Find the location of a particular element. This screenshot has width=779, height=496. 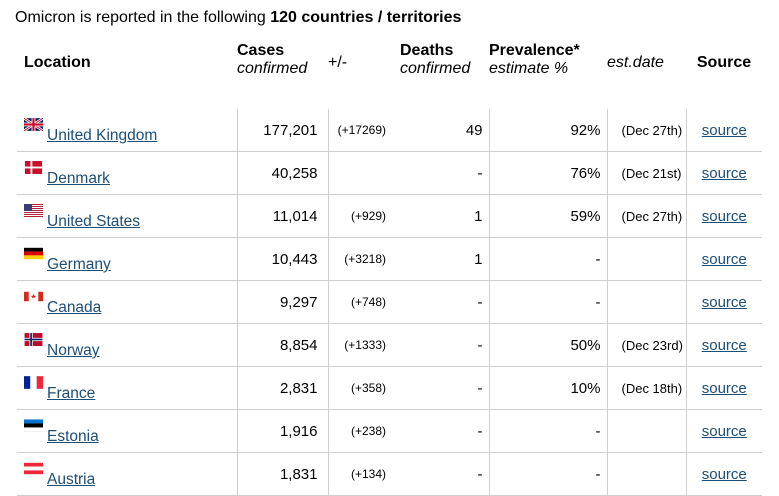

country-link: Germany is located at coordinates (79, 264).